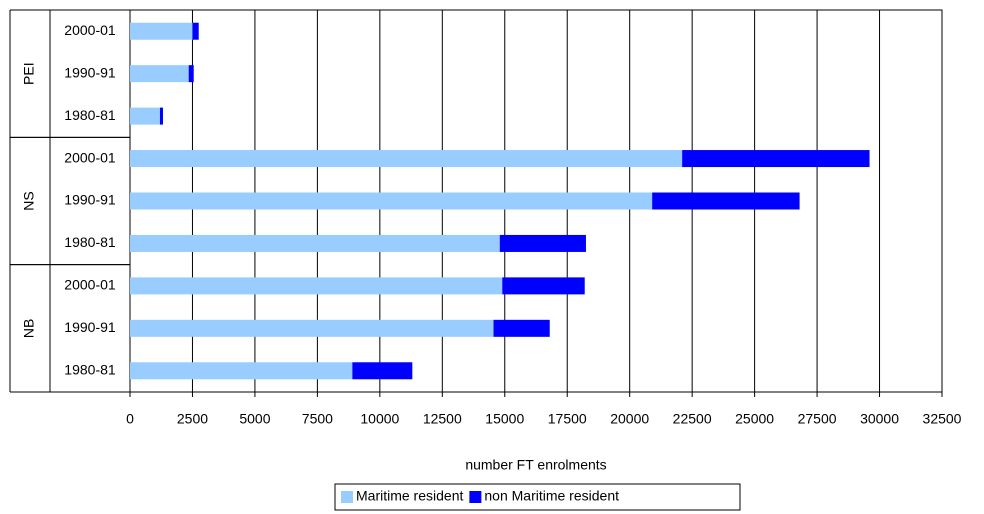 The image size is (984, 514). I want to click on legend-box, so click(537, 497).